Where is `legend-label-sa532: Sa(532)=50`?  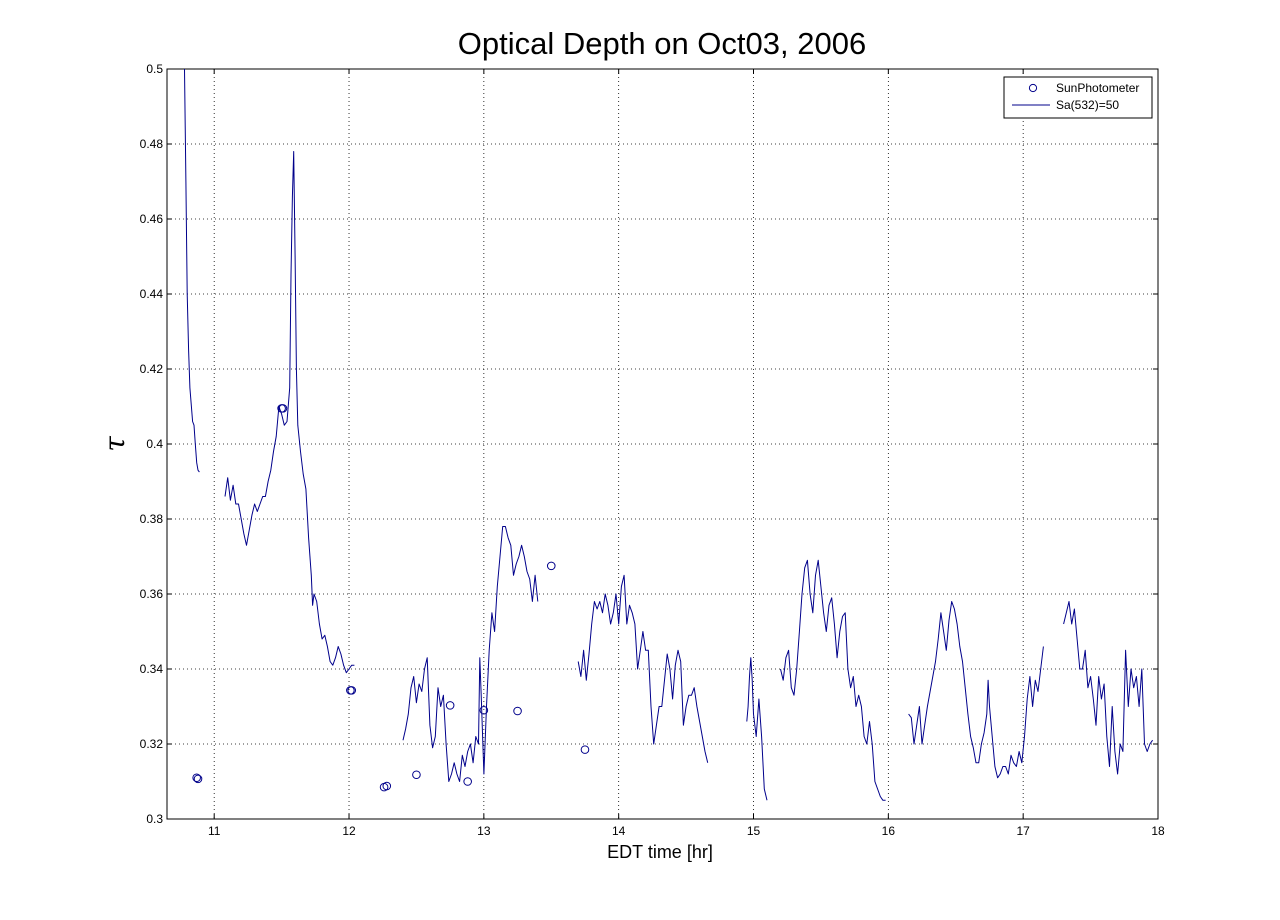
legend-label-sa532: Sa(532)=50 is located at coordinates (1087, 105).